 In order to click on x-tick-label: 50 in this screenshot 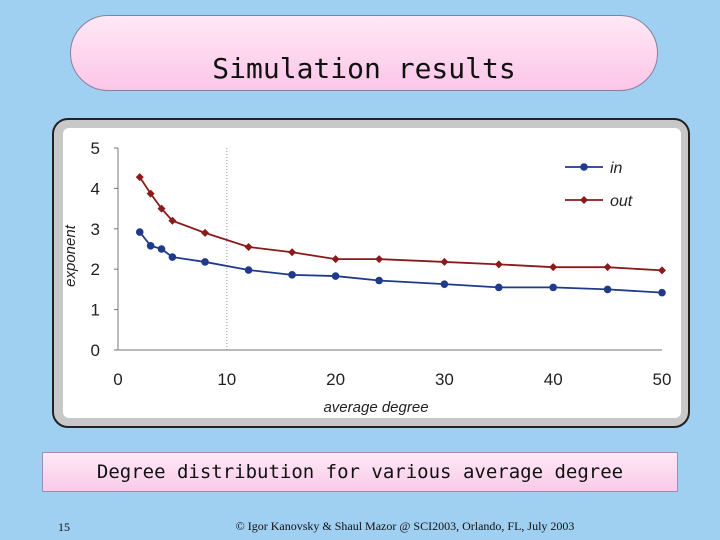, I will do `click(662, 379)`.